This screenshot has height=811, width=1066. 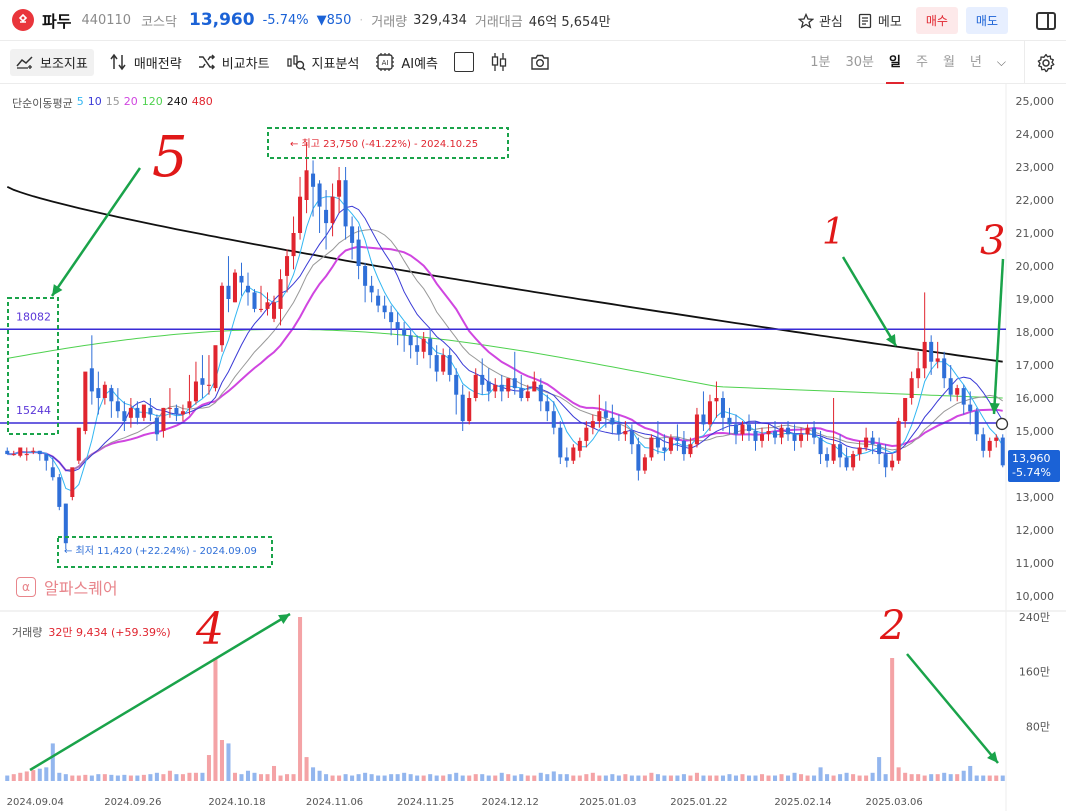 I want to click on indicators-button: 보조지표, so click(x=52, y=62).